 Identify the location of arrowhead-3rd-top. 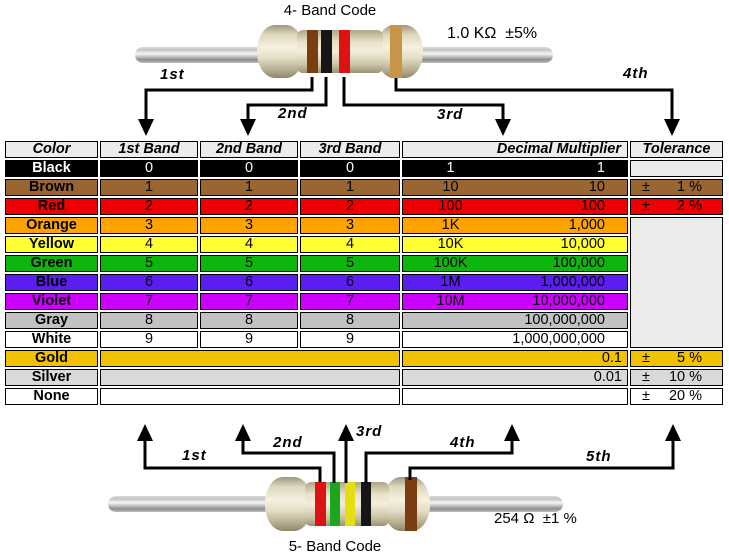
(503, 127).